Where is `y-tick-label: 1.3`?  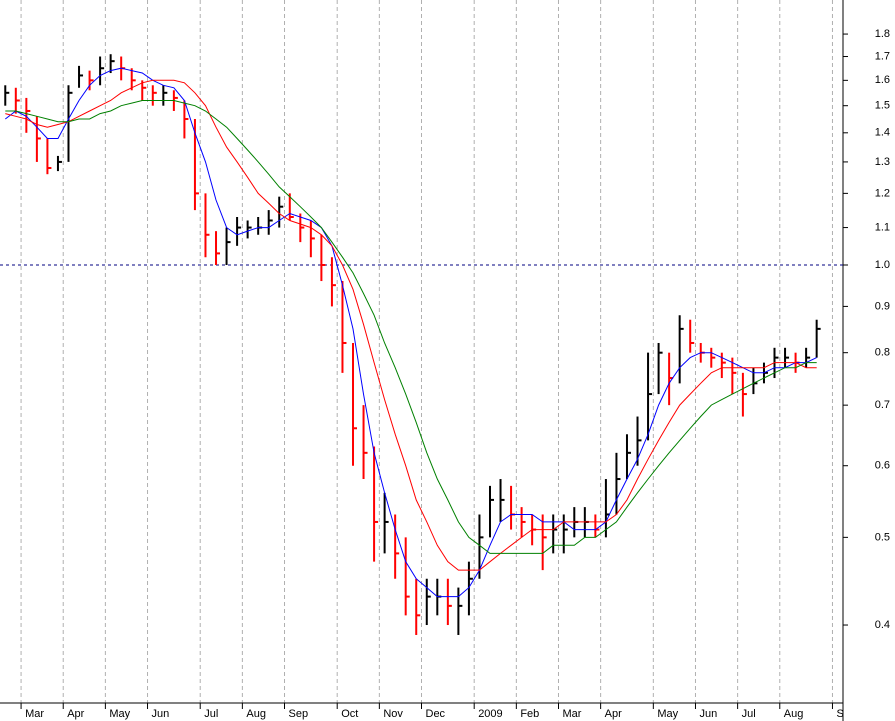 y-tick-label: 1.3 is located at coordinates (882, 162).